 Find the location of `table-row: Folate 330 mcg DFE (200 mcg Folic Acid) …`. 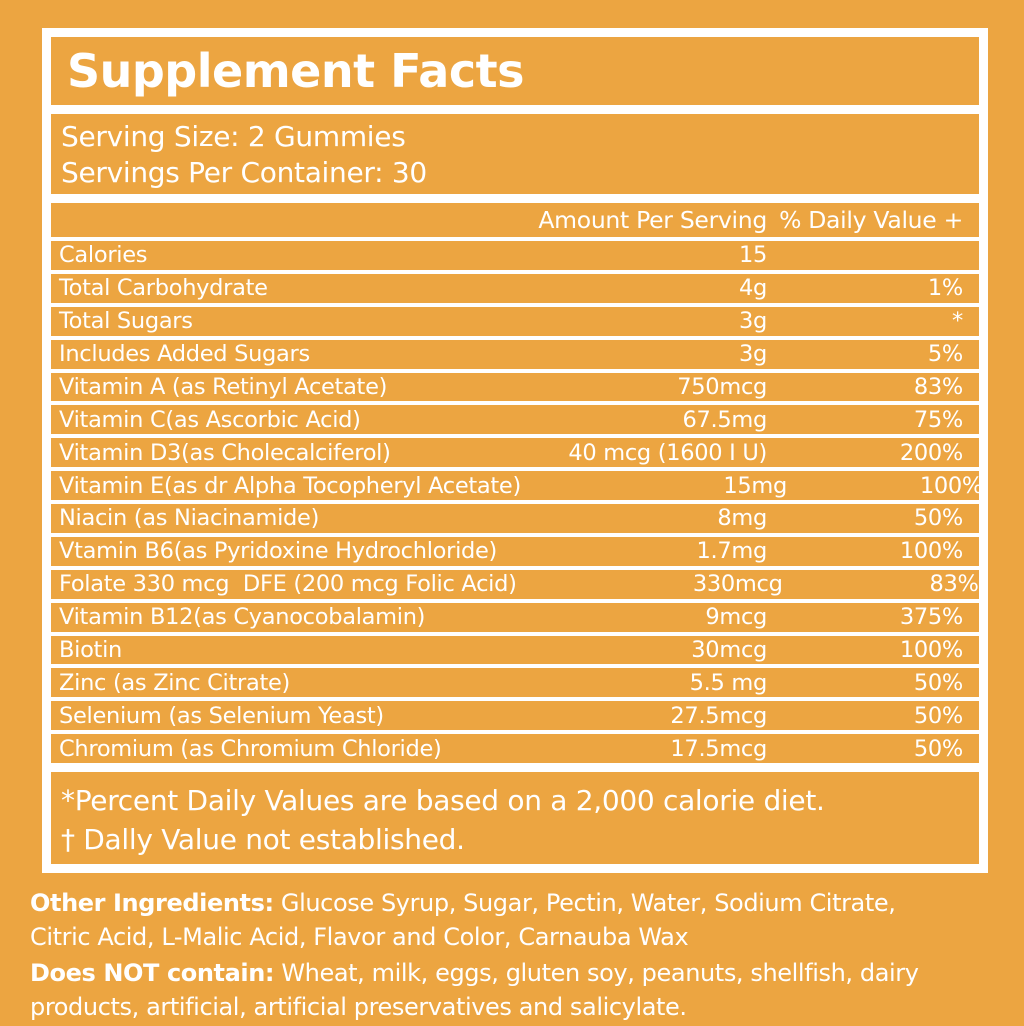

table-row: Folate 330 mcg DFE (200 mcg Folic Acid) … is located at coordinates (515, 586).